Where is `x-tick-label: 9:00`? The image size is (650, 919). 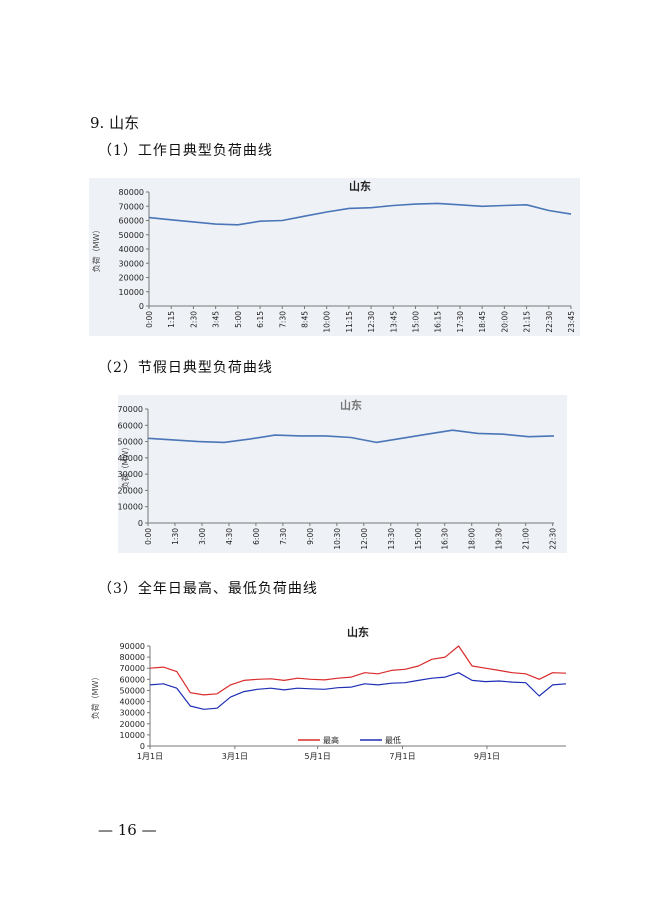
x-tick-label: 9:00 is located at coordinates (310, 536).